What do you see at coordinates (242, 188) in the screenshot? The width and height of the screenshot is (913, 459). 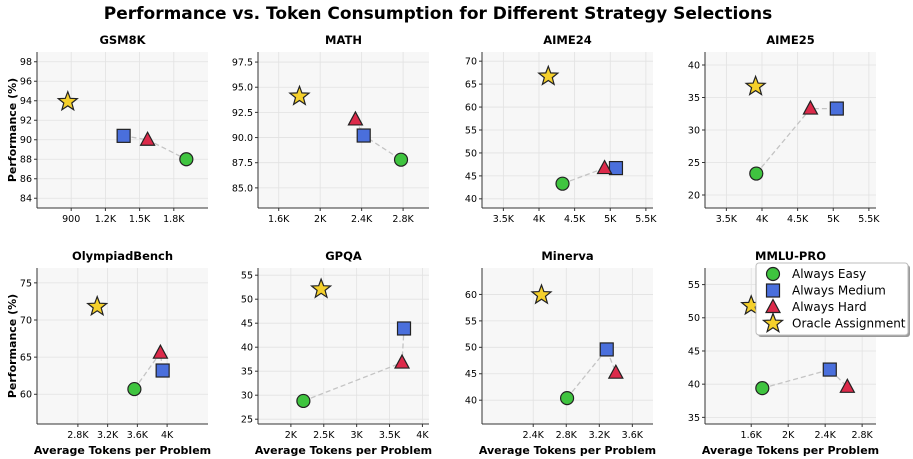 I see `y-tick-label: 85.0` at bounding box center [242, 188].